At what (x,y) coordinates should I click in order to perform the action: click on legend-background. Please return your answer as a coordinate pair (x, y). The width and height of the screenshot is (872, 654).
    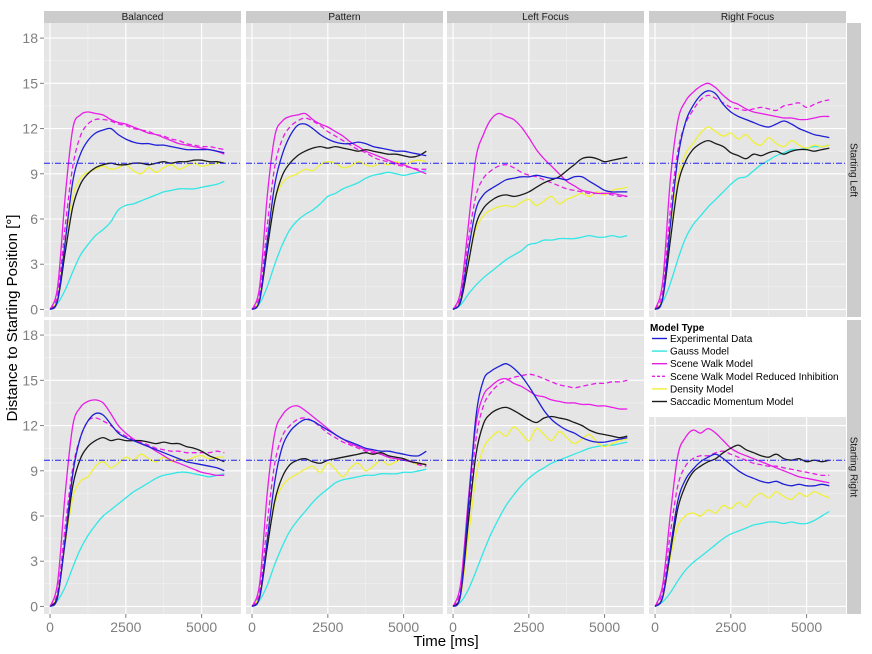
    Looking at the image, I should click on (747, 368).